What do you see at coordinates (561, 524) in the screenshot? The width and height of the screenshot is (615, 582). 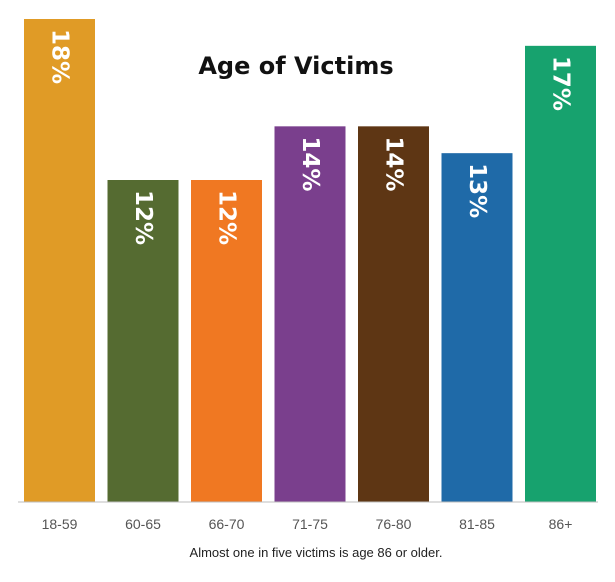 I see `x-tick-label: 86+` at bounding box center [561, 524].